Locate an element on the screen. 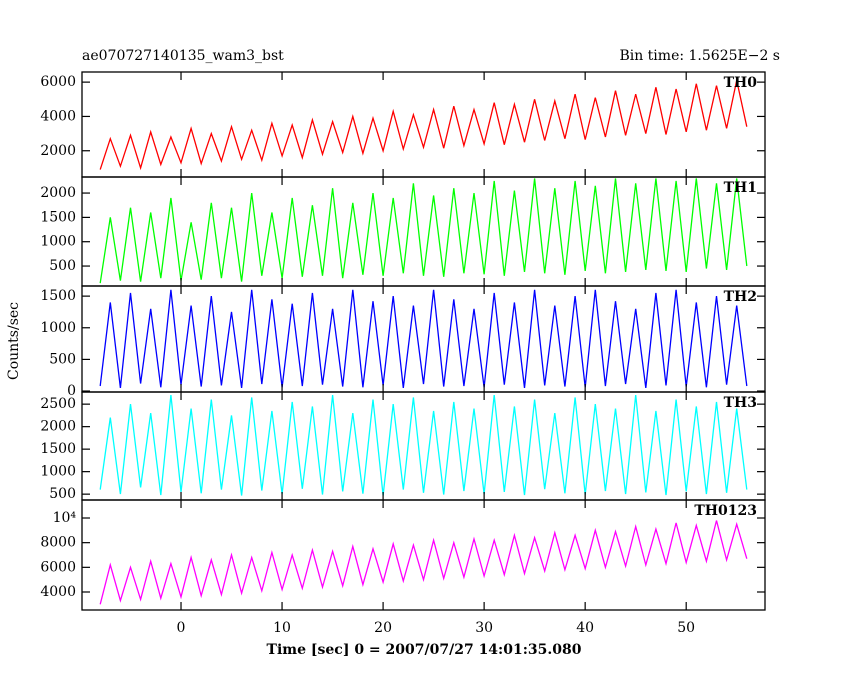  x-axis-label: Time [sec] 0 = 2007/07/27 14:01:35.080 is located at coordinates (424, 650).